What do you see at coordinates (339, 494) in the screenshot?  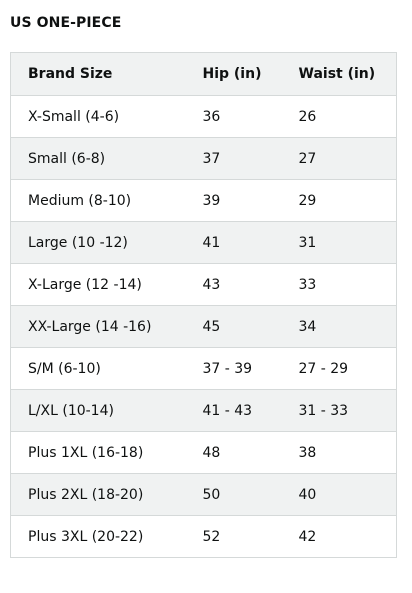 I see `waist-cell: 40` at bounding box center [339, 494].